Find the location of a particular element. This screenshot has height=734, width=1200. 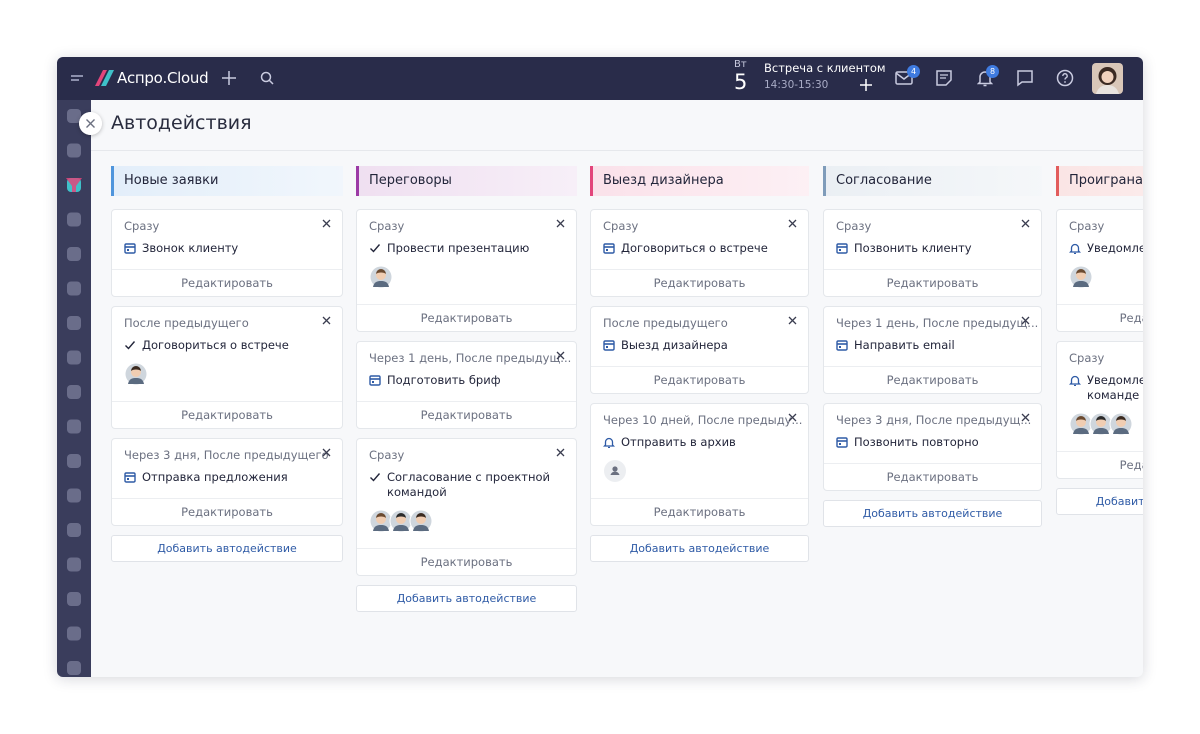

automation-card: Сразу Договориться о встрече Редактировать is located at coordinates (699, 253).